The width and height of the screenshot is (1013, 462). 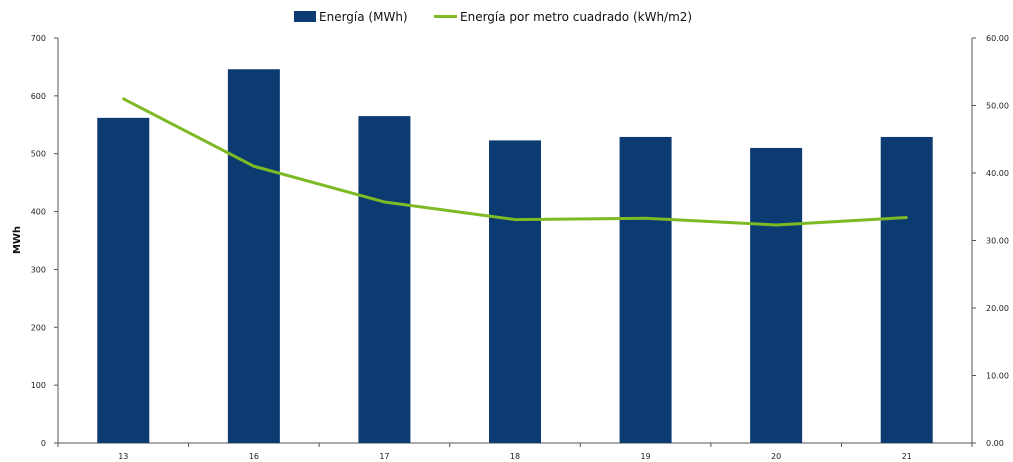 I want to click on right-tick-label-0.00: 0.00, so click(x=995, y=443).